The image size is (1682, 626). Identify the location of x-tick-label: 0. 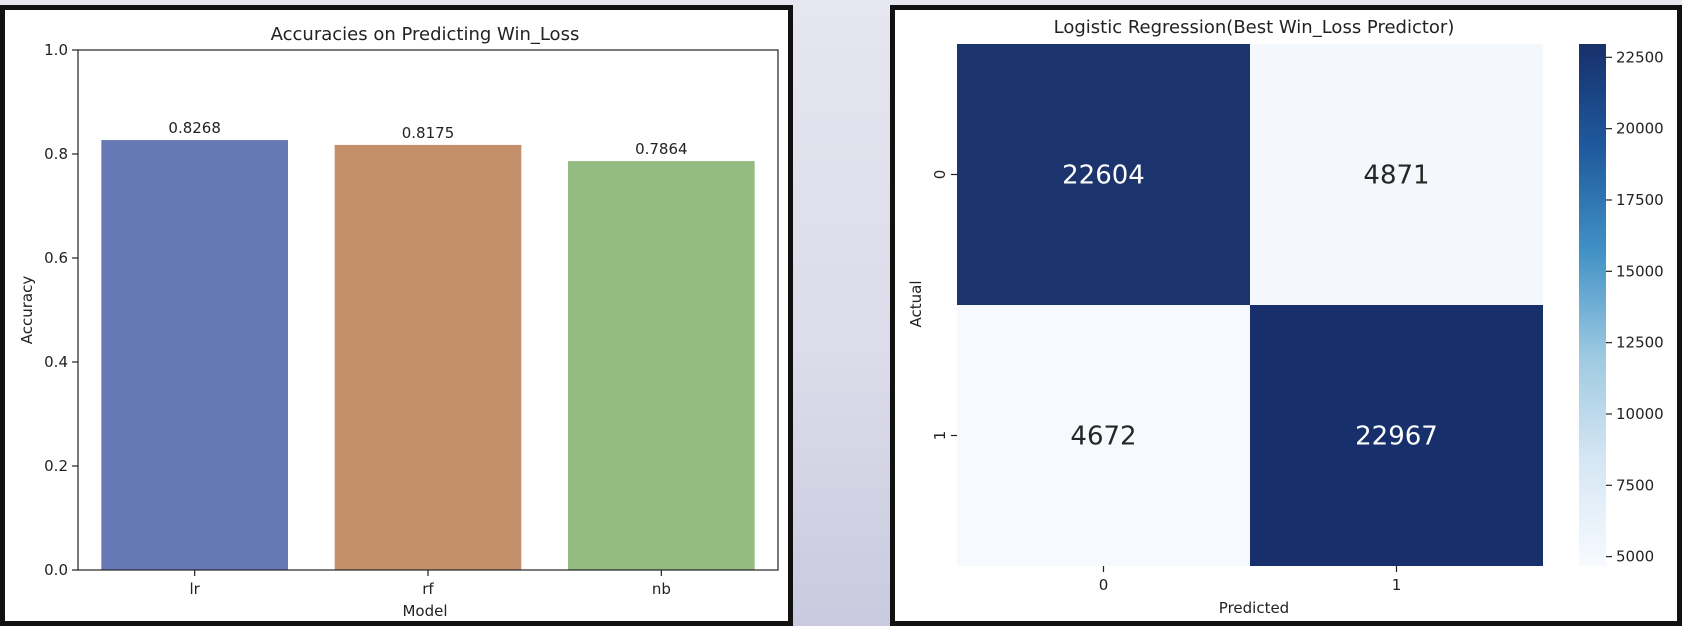
(1104, 585).